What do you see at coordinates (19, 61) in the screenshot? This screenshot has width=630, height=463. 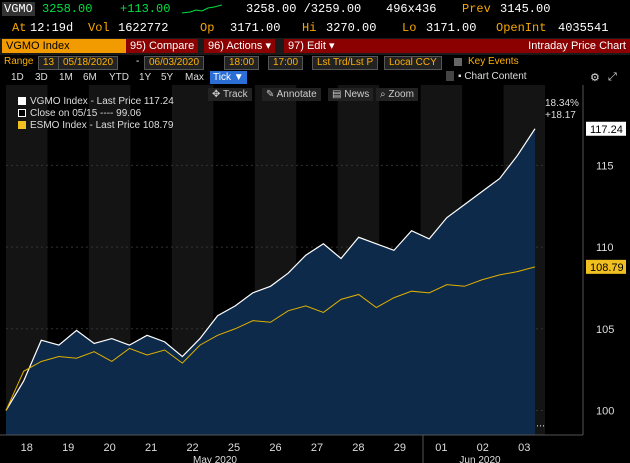 I see `range-label: Range` at bounding box center [19, 61].